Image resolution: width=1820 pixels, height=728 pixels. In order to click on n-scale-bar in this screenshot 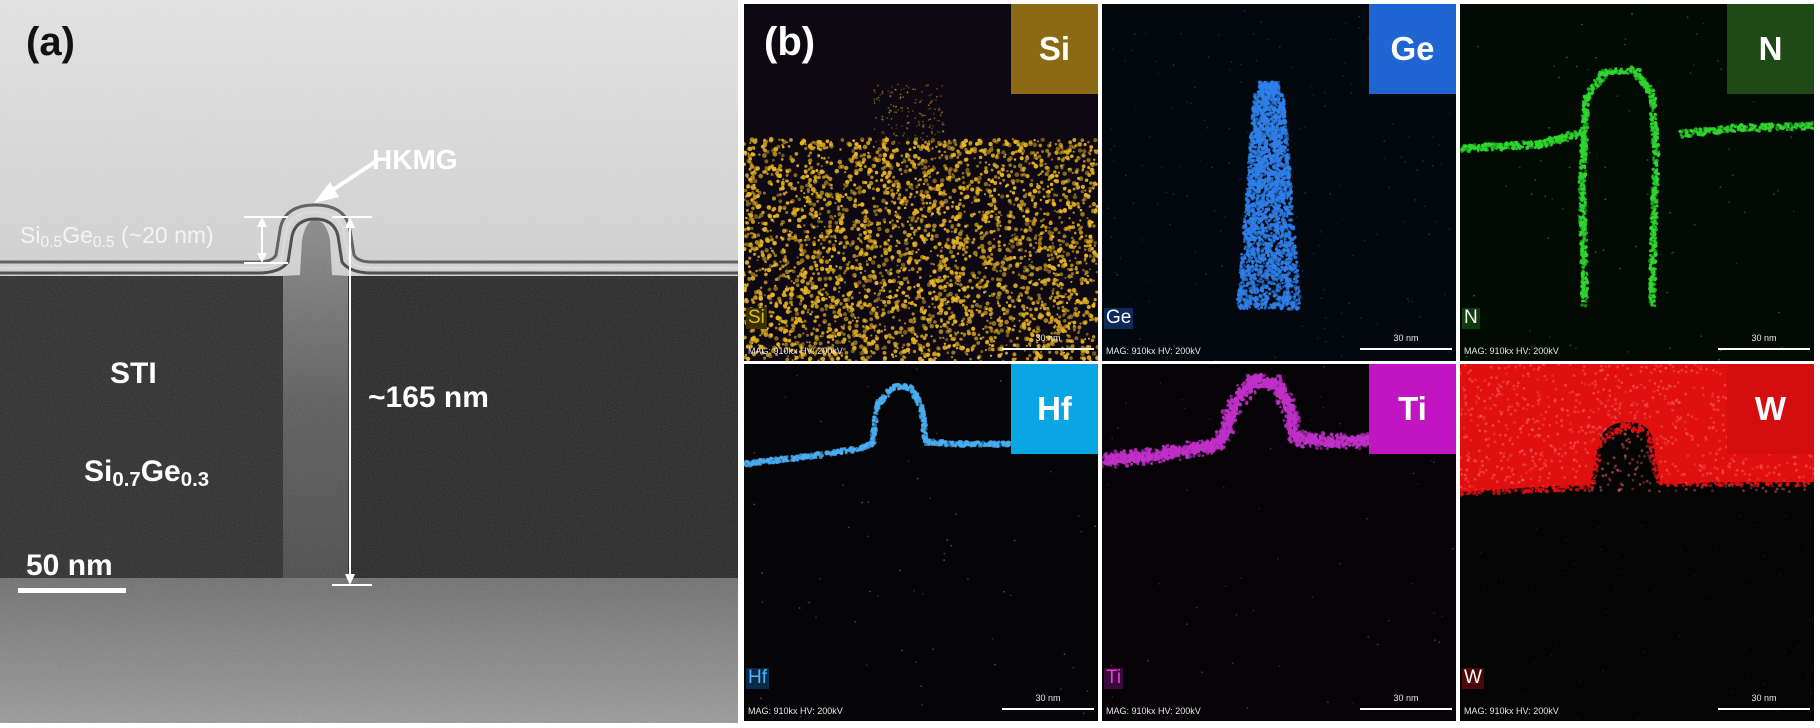, I will do `click(1764, 349)`.